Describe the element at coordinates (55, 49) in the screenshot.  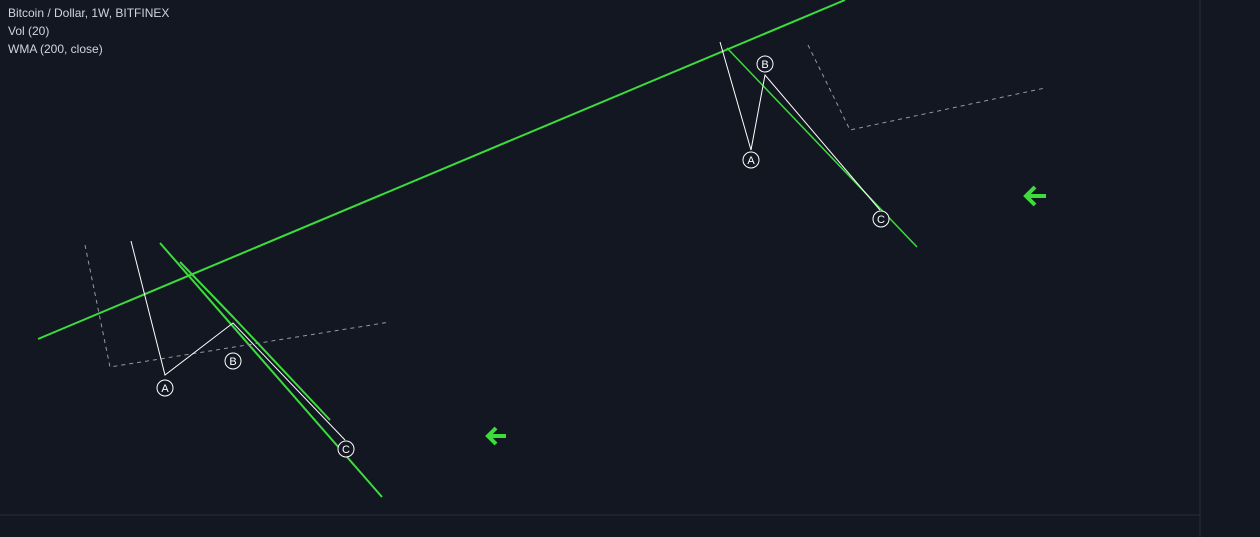
I see `indicator-label: WMA (200, close)` at that location.